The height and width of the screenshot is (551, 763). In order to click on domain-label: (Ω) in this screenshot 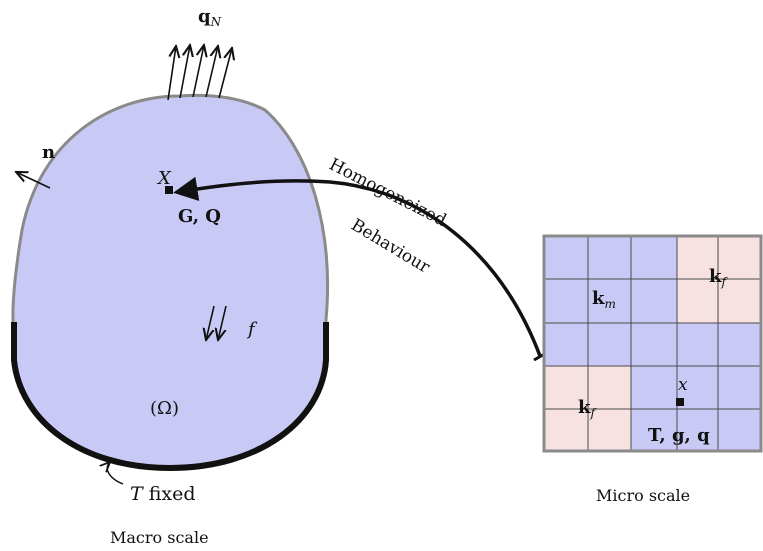, I will do `click(164, 408)`.